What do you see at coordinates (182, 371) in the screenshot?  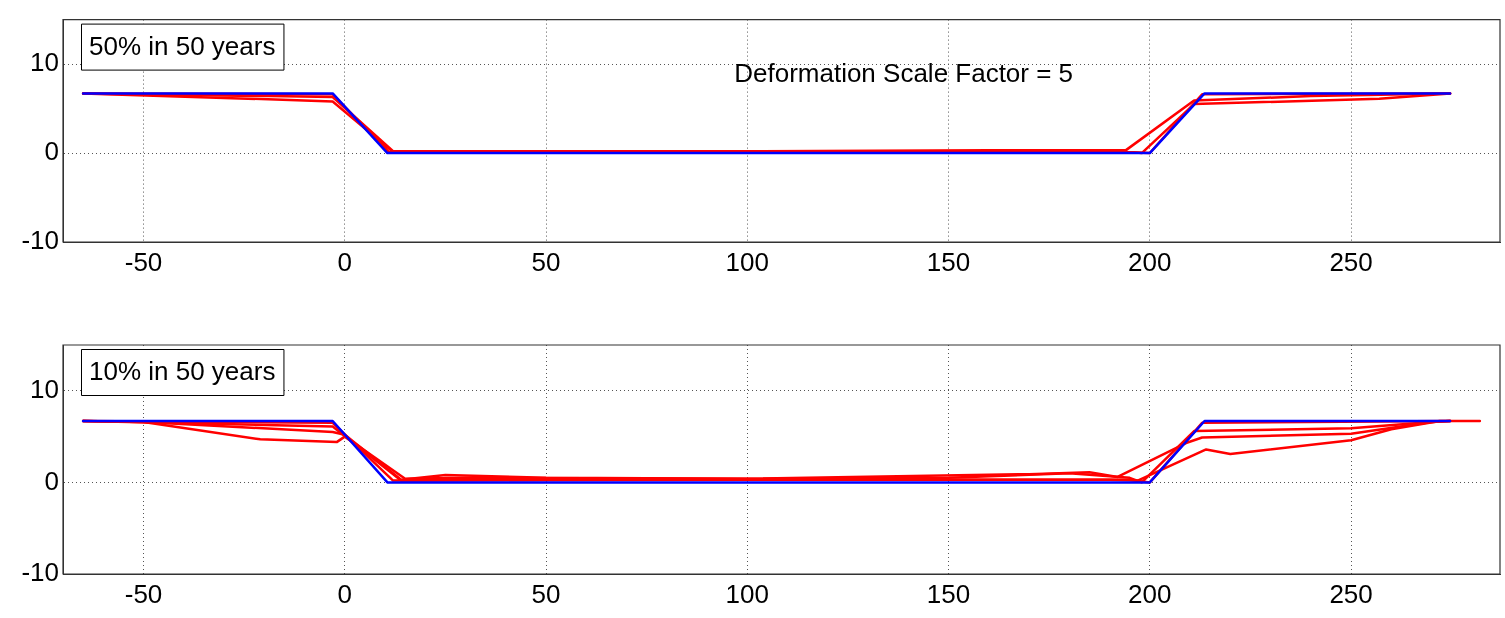 I see `annotation: 10% in 50 years` at bounding box center [182, 371].